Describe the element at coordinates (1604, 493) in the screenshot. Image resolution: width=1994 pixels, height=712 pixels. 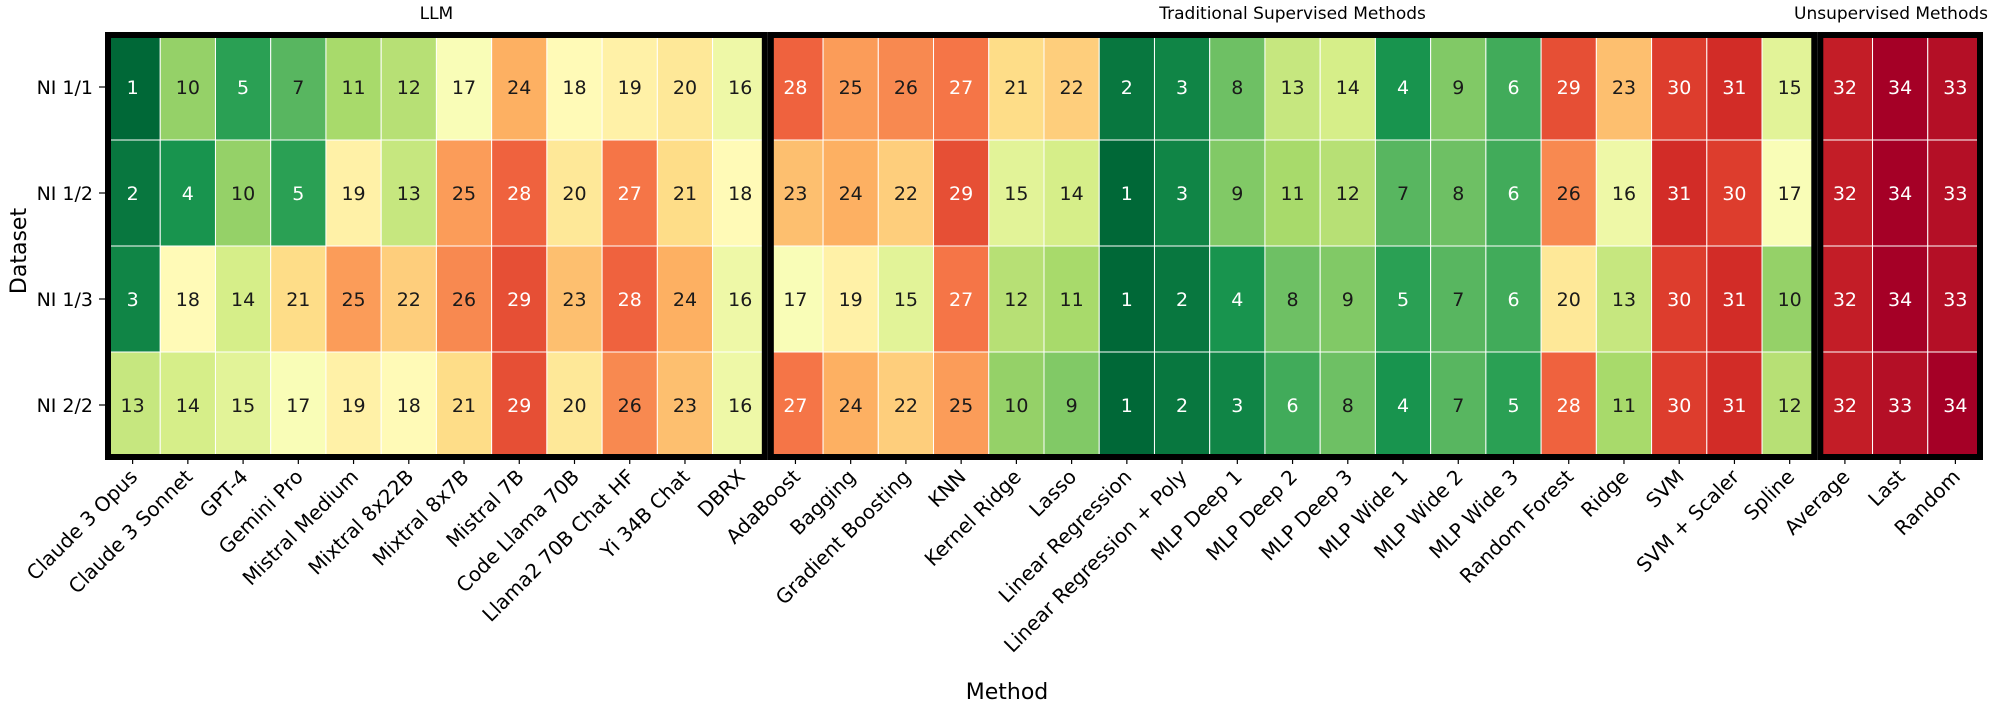
I see `column-label: Ridge` at that location.